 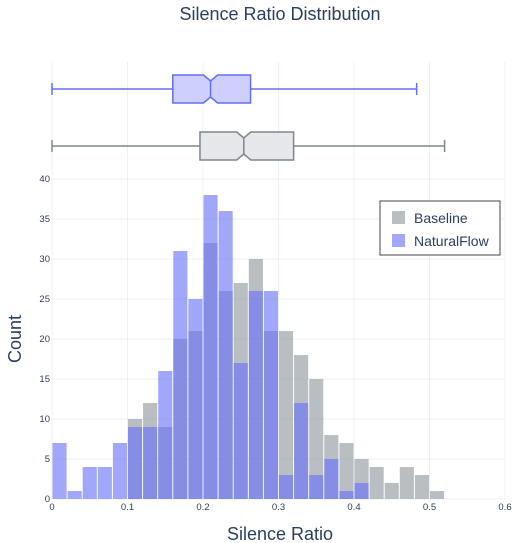 What do you see at coordinates (44, 259) in the screenshot?
I see `y-tick-label: 30` at bounding box center [44, 259].